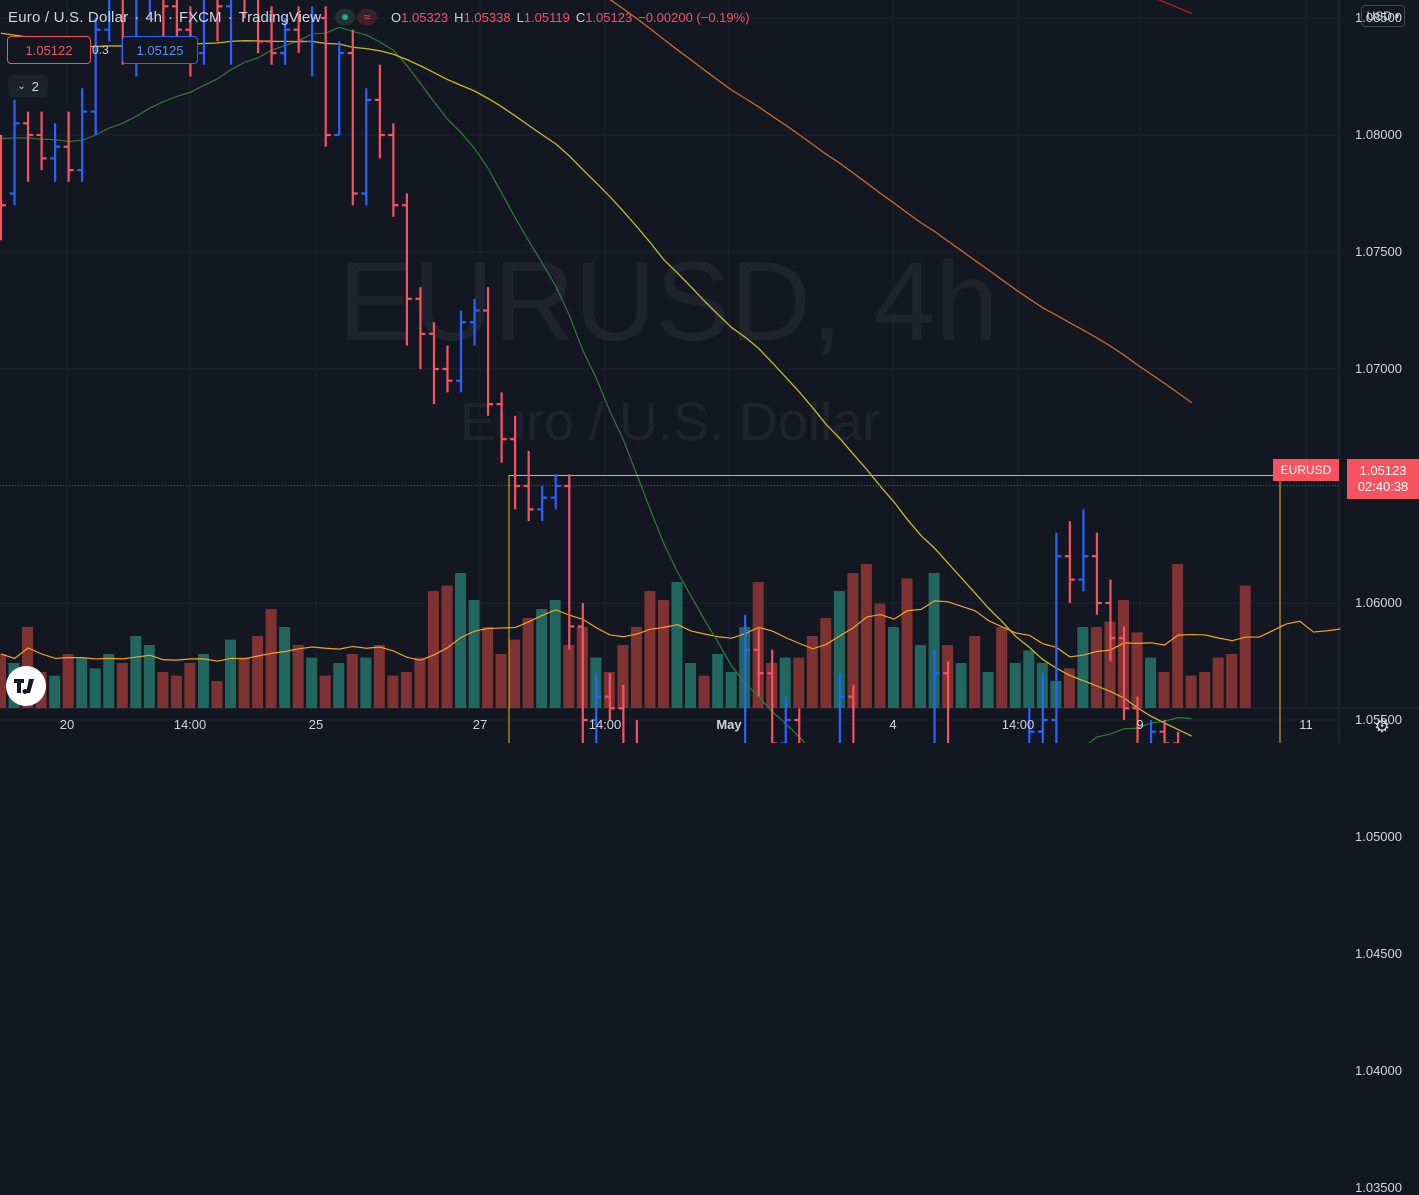 Image resolution: width=1419 pixels, height=1195 pixels. Describe the element at coordinates (694, 17) in the screenshot. I see `change-value: −0.00200 (−0.19%)` at that location.